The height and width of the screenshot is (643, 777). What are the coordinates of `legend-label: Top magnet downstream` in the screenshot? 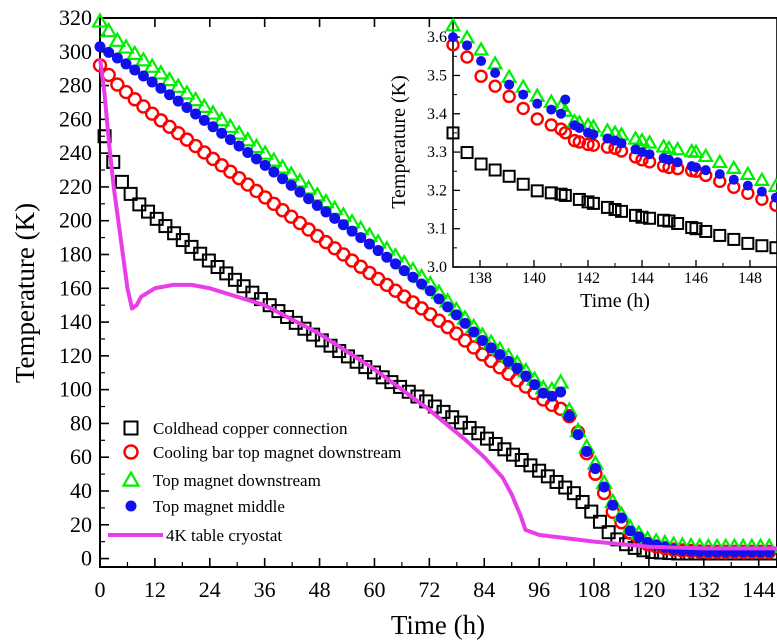 It's located at (237, 480).